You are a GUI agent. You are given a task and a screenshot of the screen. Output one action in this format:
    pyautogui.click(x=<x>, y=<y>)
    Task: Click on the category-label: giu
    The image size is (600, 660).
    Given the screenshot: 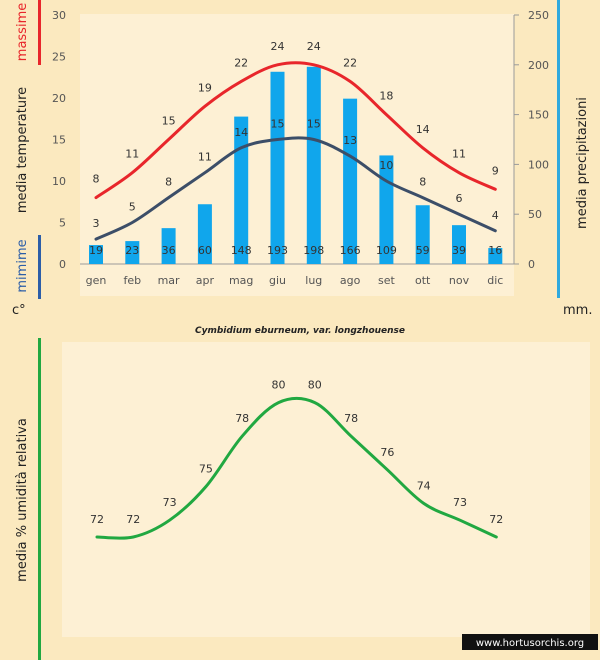 What is the action you would take?
    pyautogui.click(x=277, y=280)
    